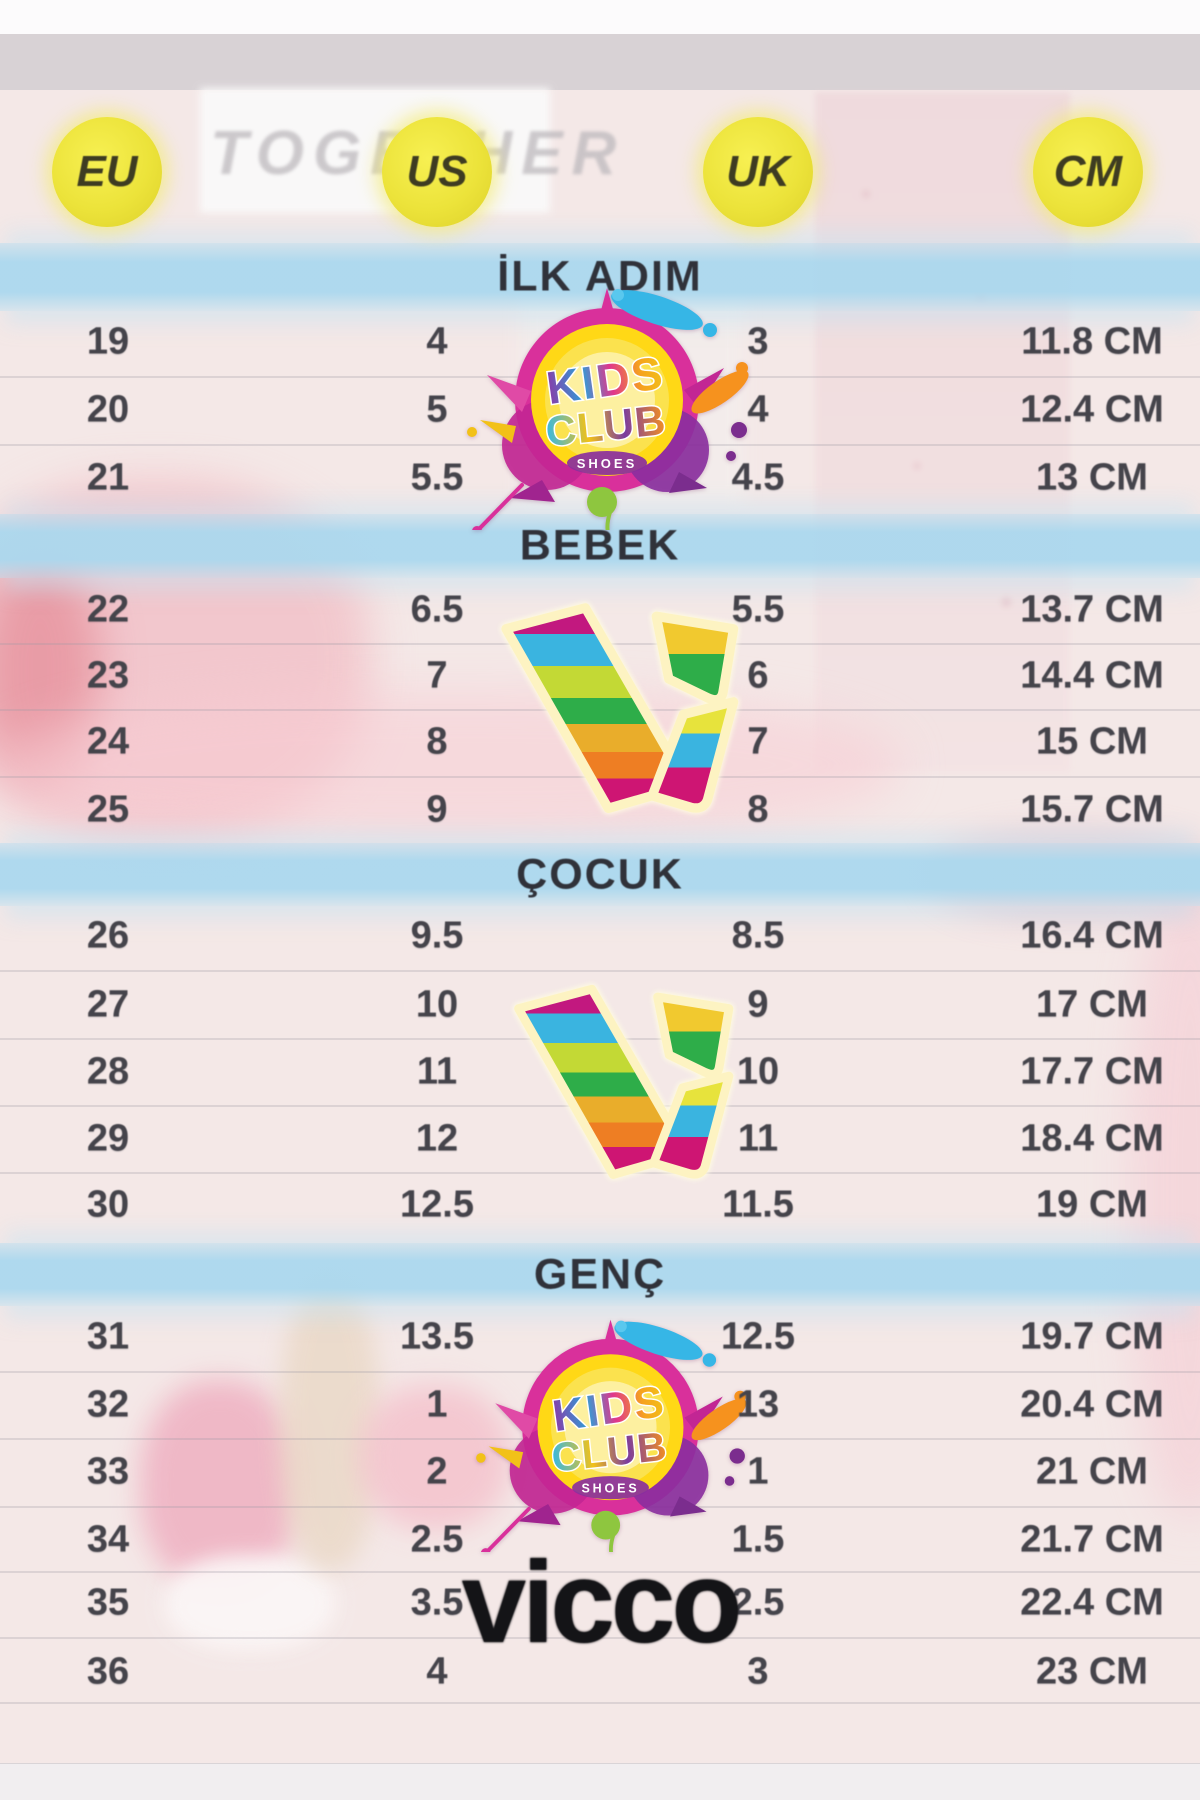 The width and height of the screenshot is (1200, 1800). Describe the element at coordinates (758, 1471) in the screenshot. I see `cell-uk: 1` at that location.